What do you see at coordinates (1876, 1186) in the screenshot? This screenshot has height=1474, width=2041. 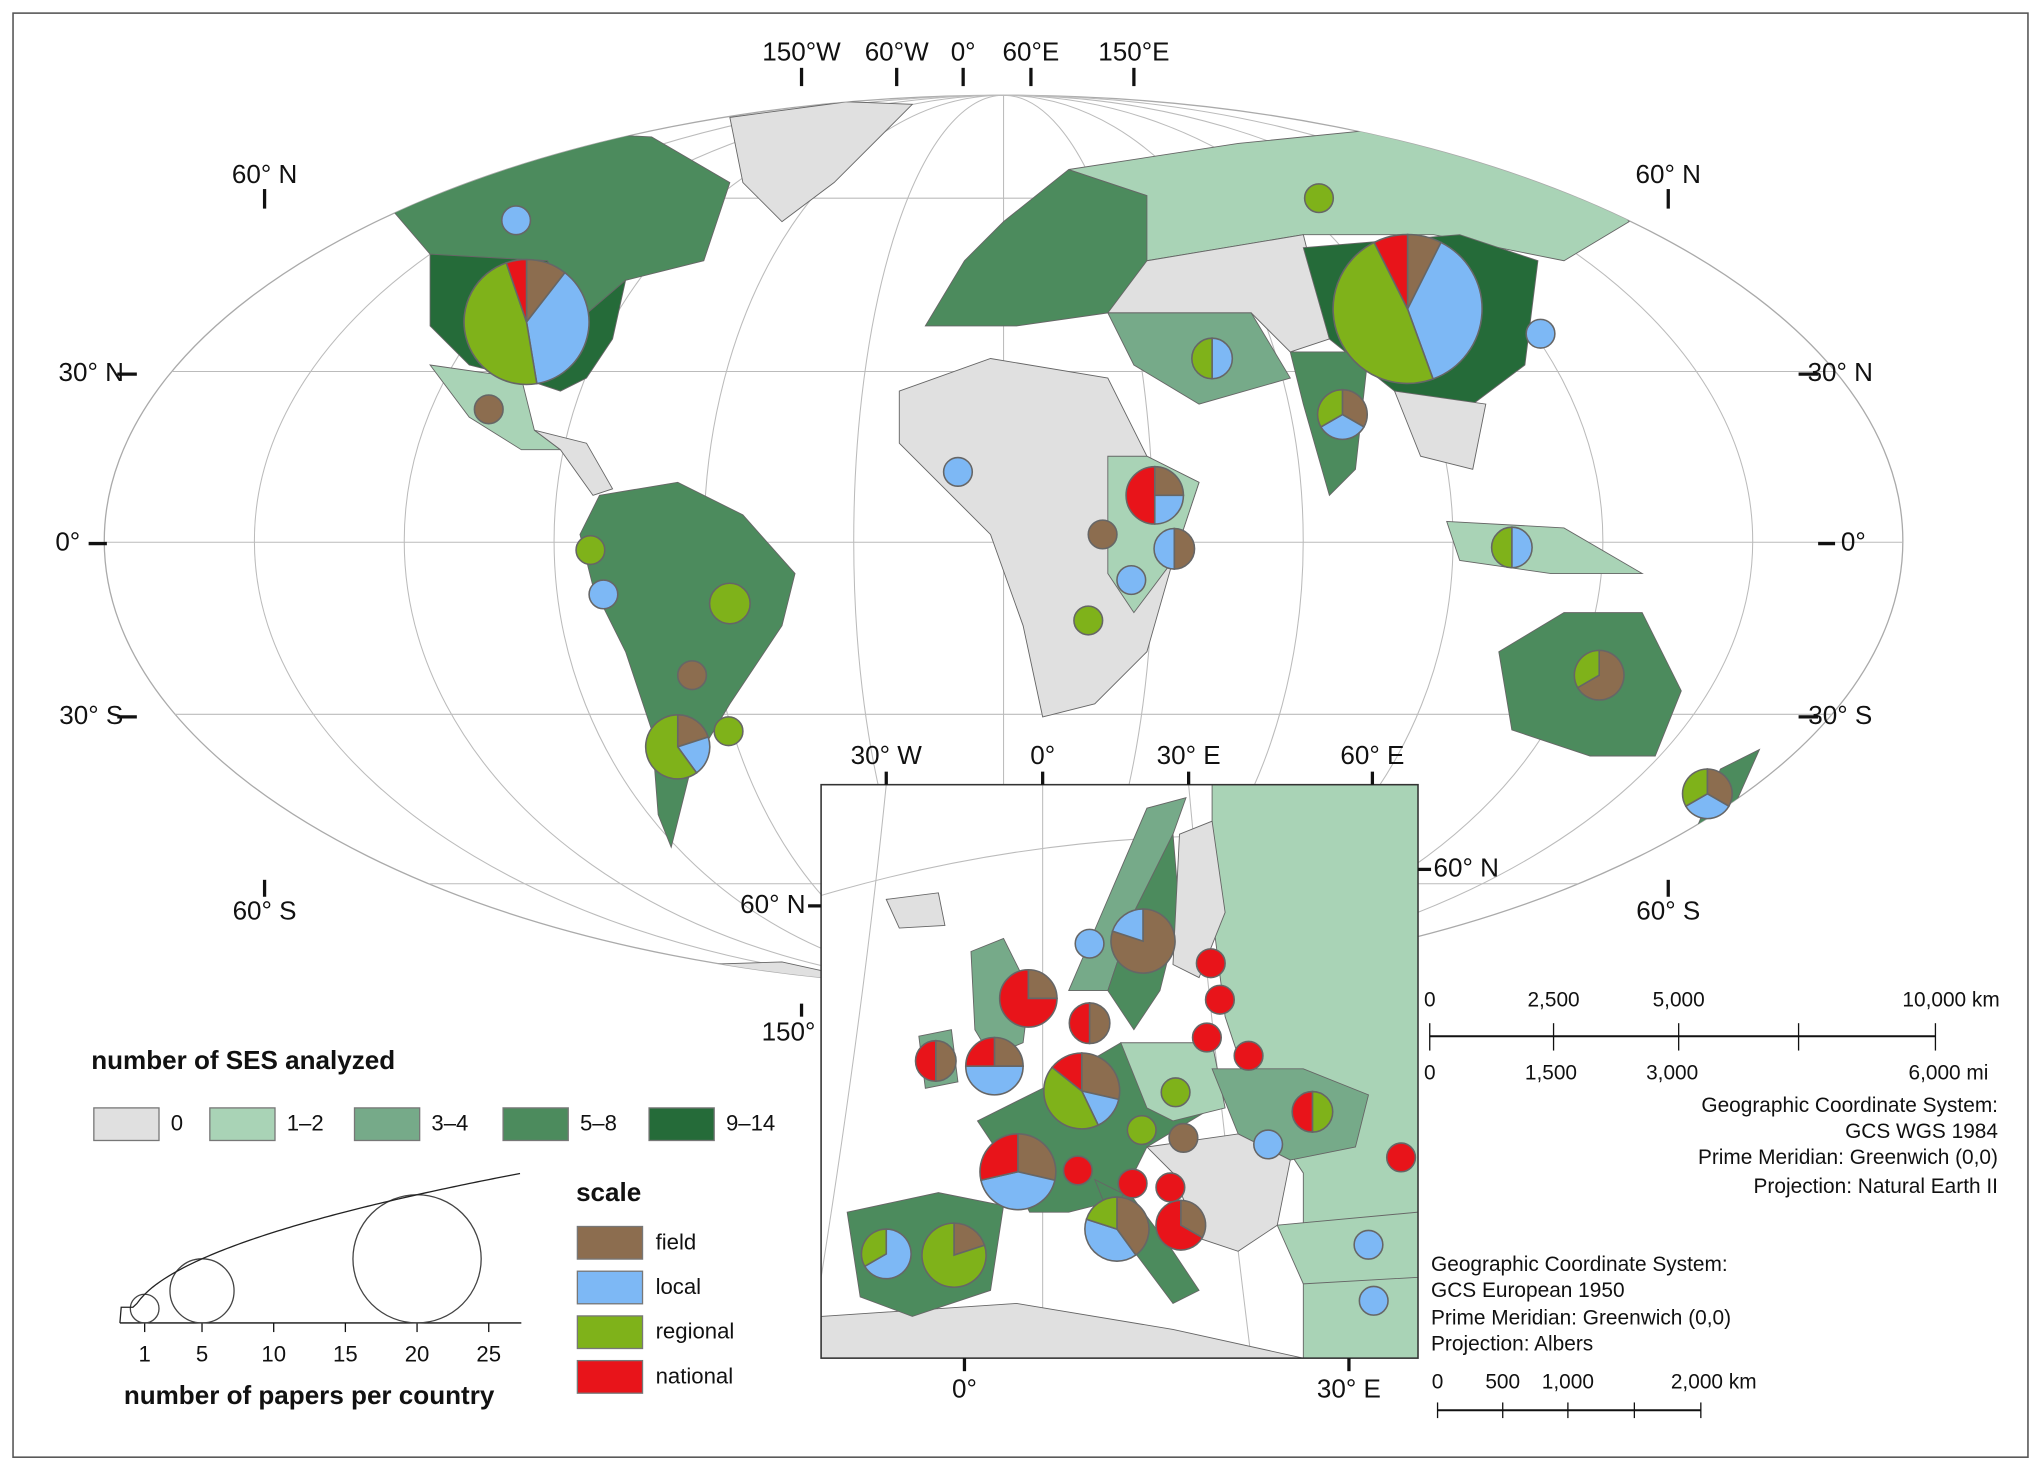 I see `projection-text: Projection: Natural Earth II` at bounding box center [1876, 1186].